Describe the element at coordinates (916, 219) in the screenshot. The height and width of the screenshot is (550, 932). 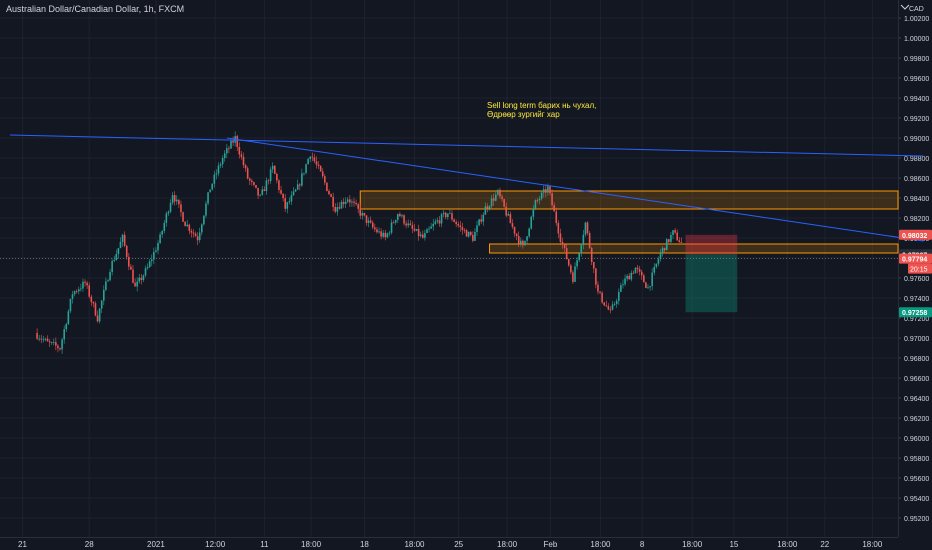
I see `y-tick-label: 0.98200` at that location.